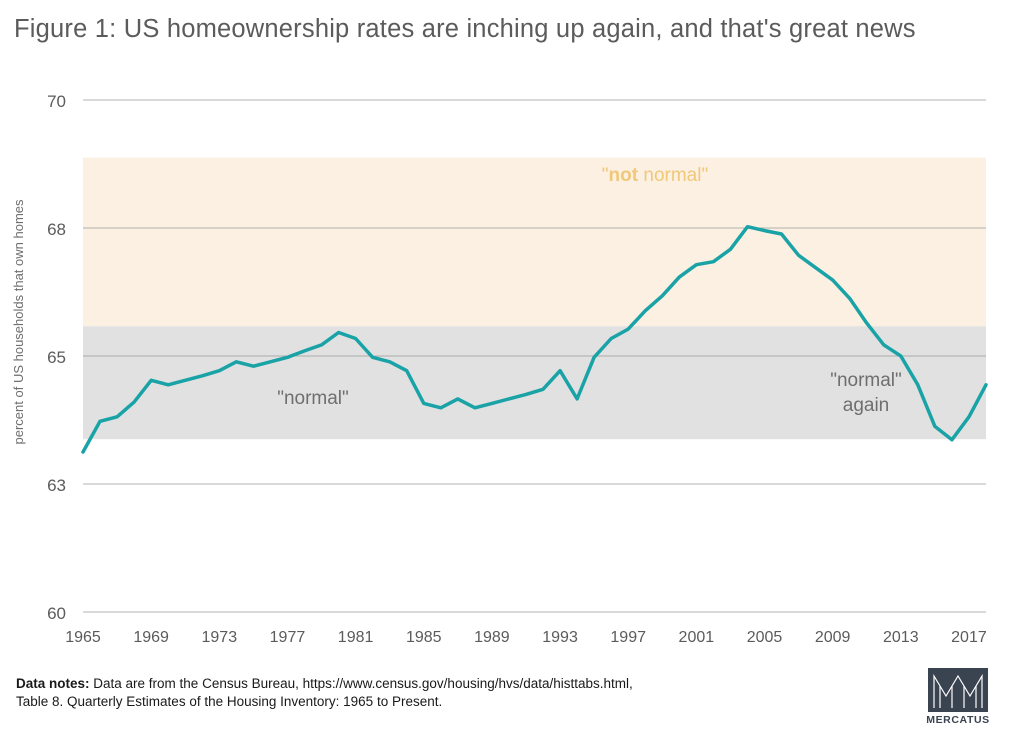 The image size is (1012, 735). What do you see at coordinates (866, 380) in the screenshot?
I see `annotation-normal-again-1: "normal"` at bounding box center [866, 380].